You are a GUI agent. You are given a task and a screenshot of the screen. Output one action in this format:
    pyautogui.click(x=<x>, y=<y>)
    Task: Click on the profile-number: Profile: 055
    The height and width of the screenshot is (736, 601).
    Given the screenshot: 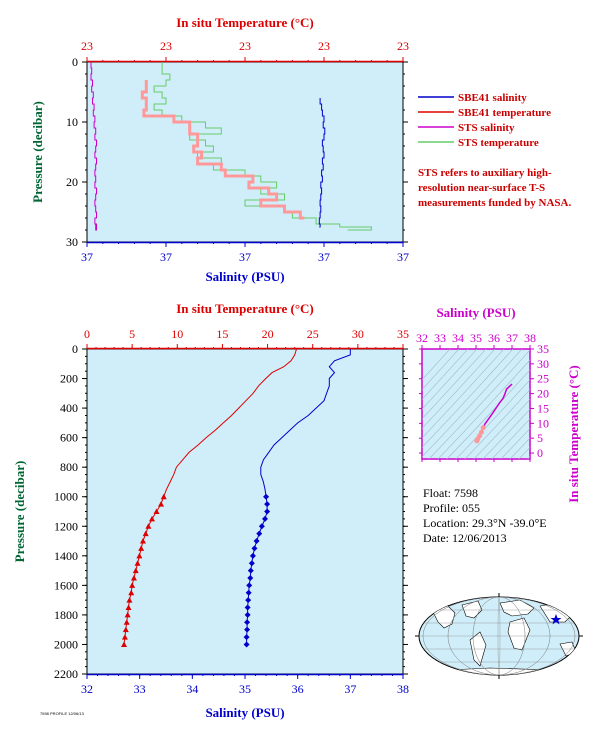 What is the action you would take?
    pyautogui.click(x=451, y=508)
    